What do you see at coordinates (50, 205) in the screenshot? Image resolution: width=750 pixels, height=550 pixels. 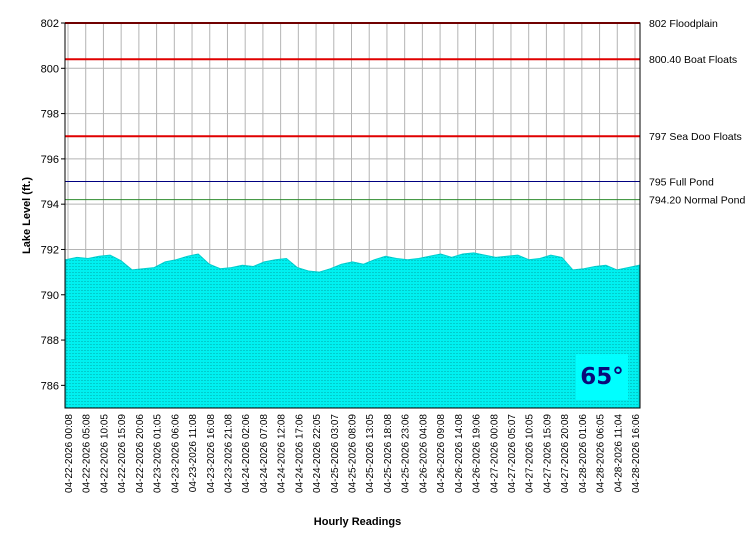 I see `y-tick-label: 794` at bounding box center [50, 205].